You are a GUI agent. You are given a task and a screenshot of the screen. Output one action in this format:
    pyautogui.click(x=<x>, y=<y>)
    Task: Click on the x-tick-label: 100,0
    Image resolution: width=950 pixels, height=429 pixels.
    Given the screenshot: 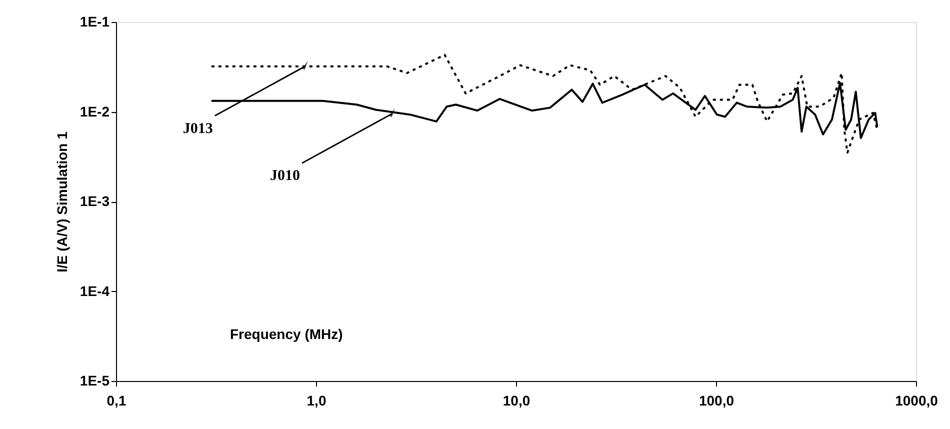 What is the action you would take?
    pyautogui.click(x=716, y=400)
    